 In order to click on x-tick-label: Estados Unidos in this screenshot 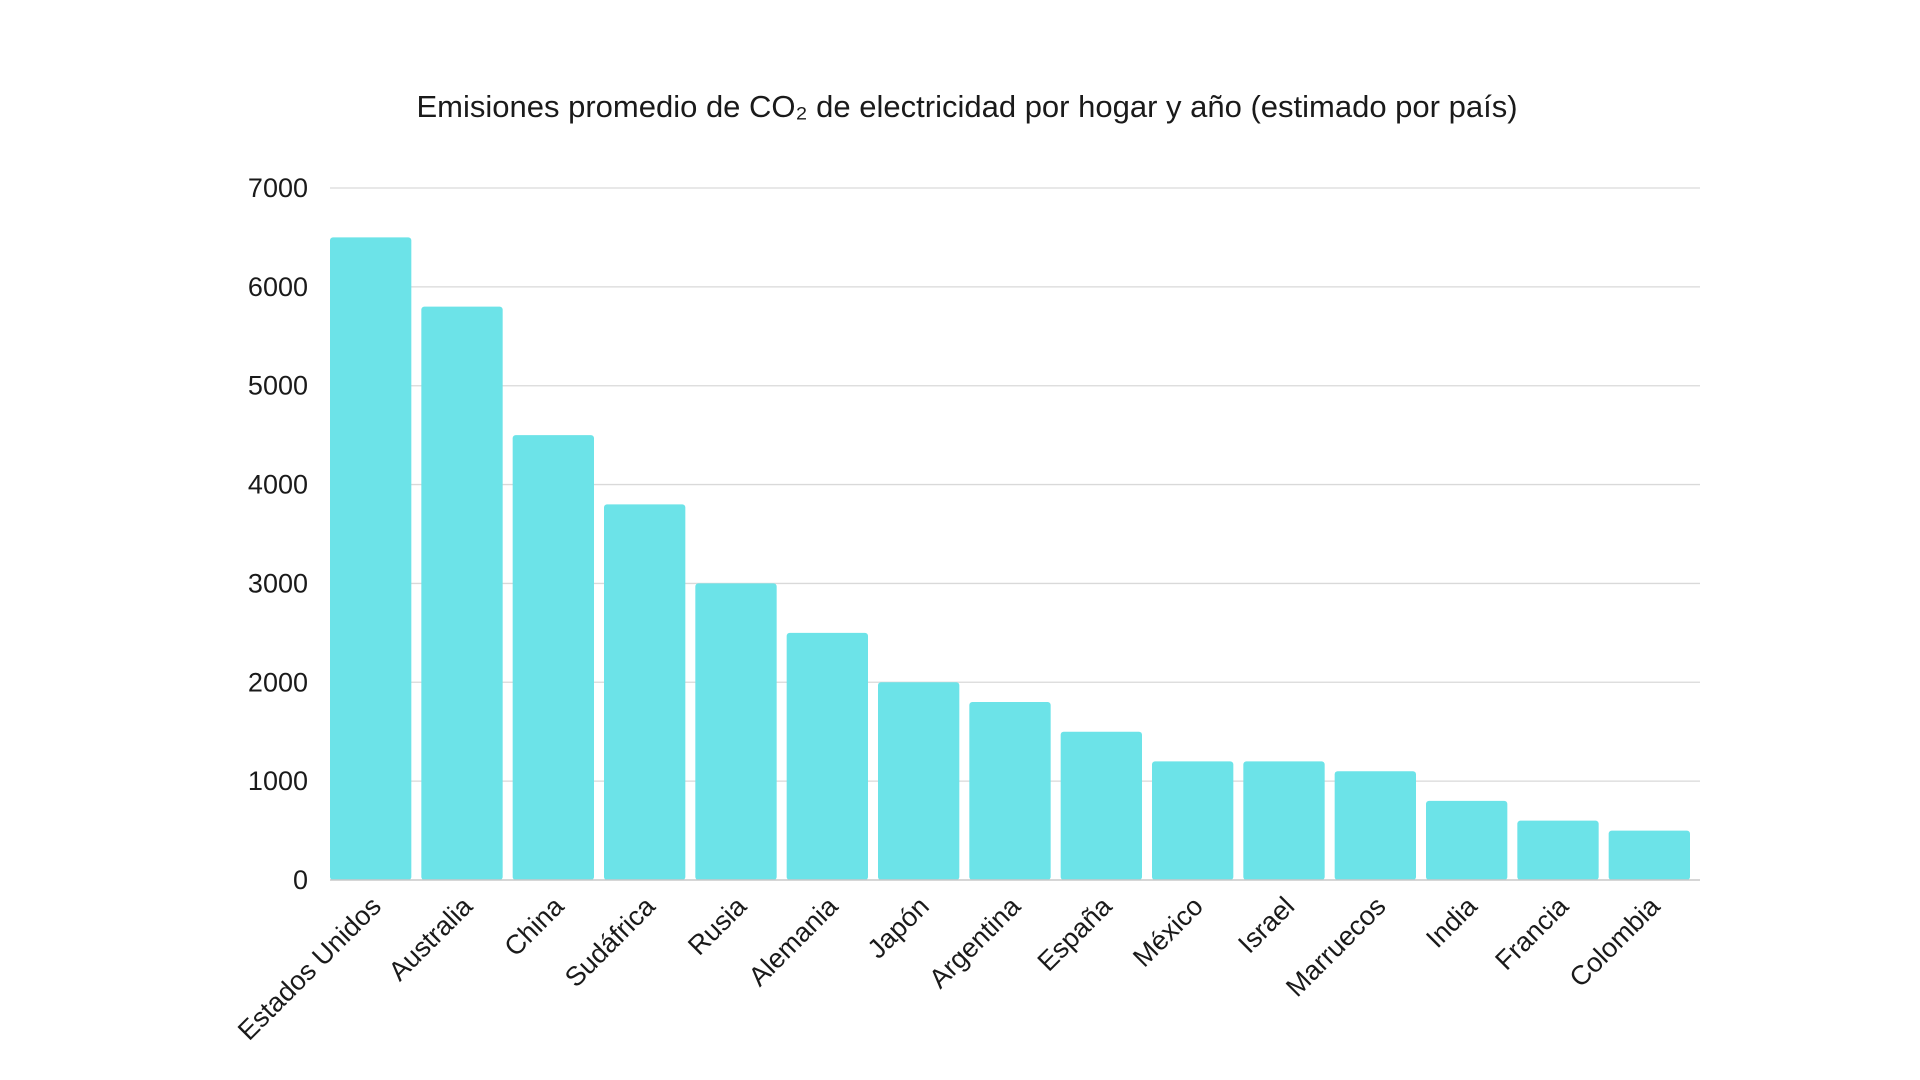, I will do `click(309, 968)`.